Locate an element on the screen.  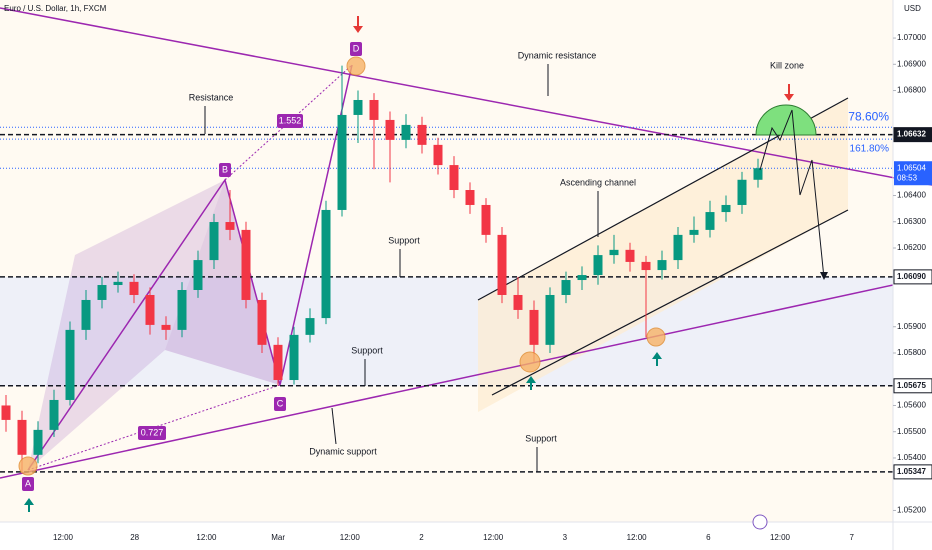
point-label: A is located at coordinates (28, 483).